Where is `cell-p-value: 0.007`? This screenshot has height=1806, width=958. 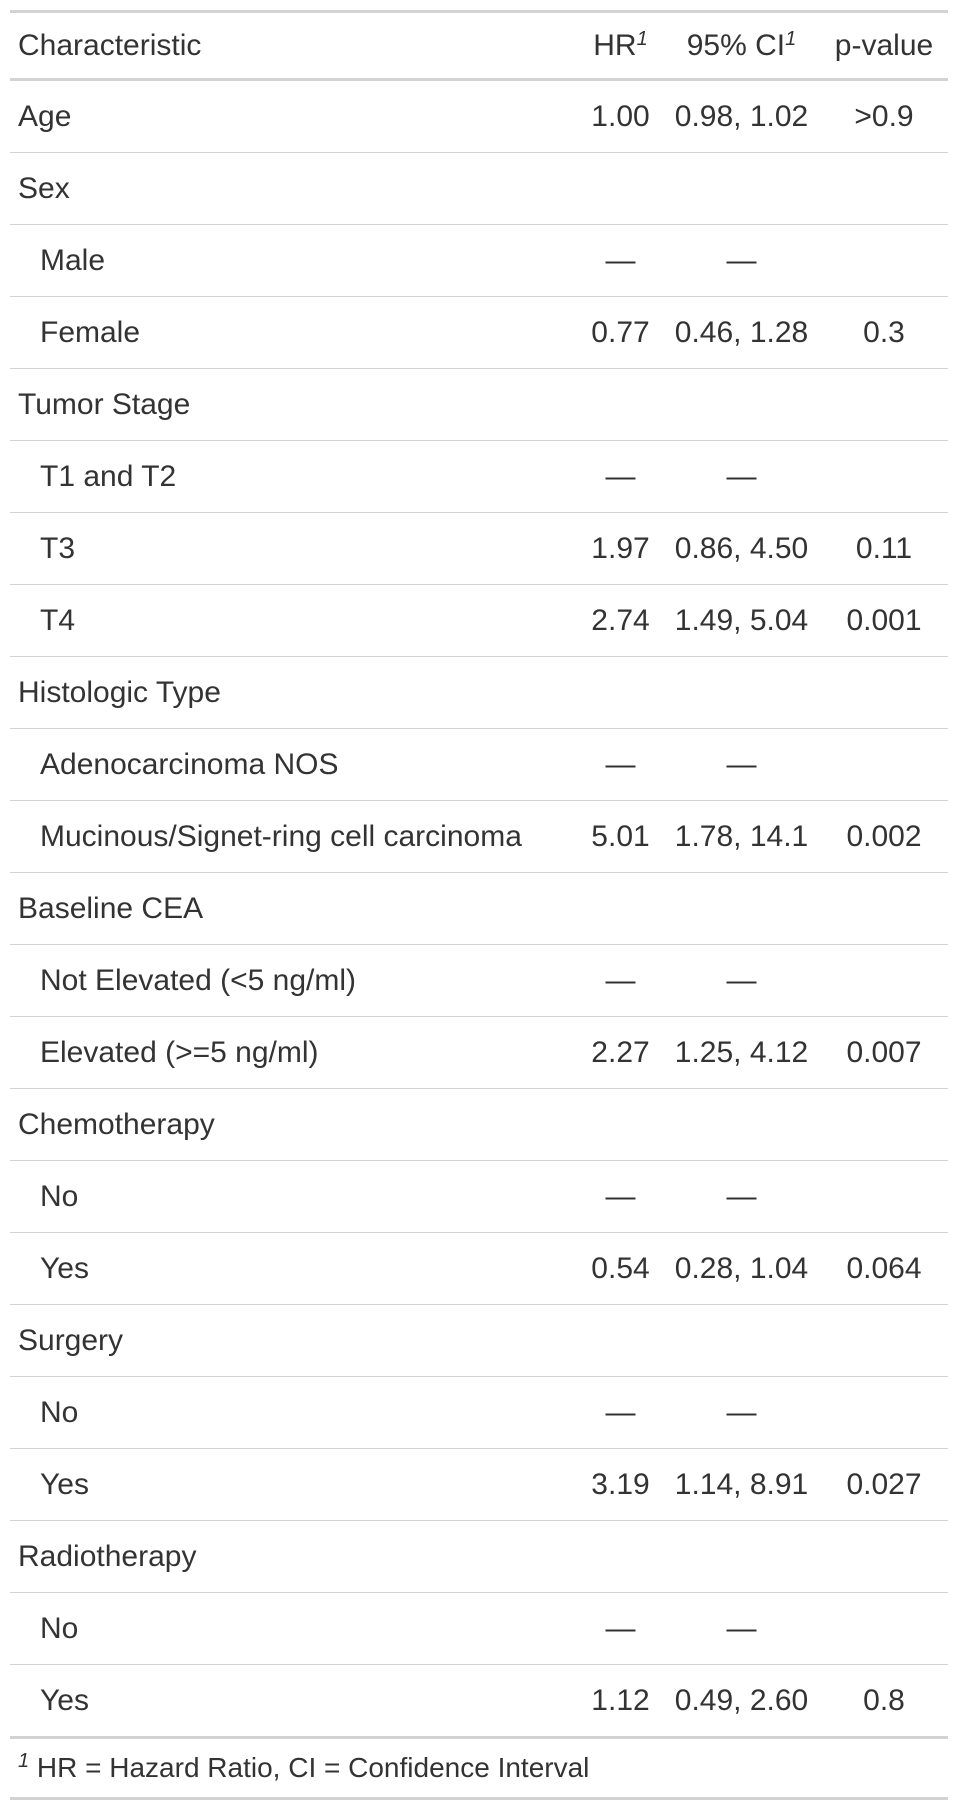
cell-p-value: 0.007 is located at coordinates (884, 1052).